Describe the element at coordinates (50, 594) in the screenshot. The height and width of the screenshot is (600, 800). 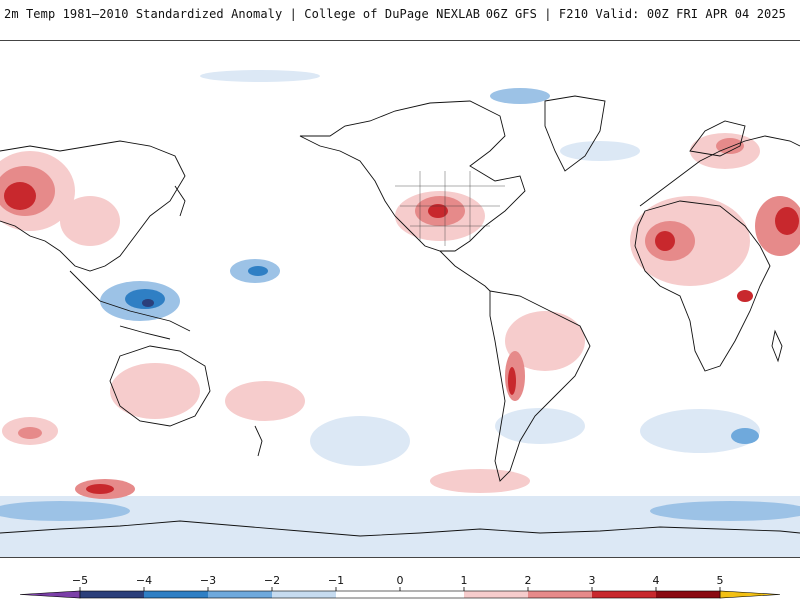
I see `colorbar-under-arrow` at that location.